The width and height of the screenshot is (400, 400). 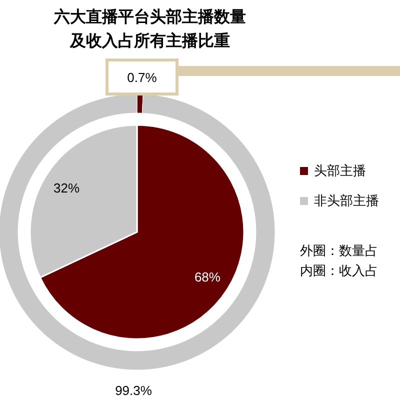 What do you see at coordinates (207, 277) in the screenshot?
I see `data-label: 68%` at bounding box center [207, 277].